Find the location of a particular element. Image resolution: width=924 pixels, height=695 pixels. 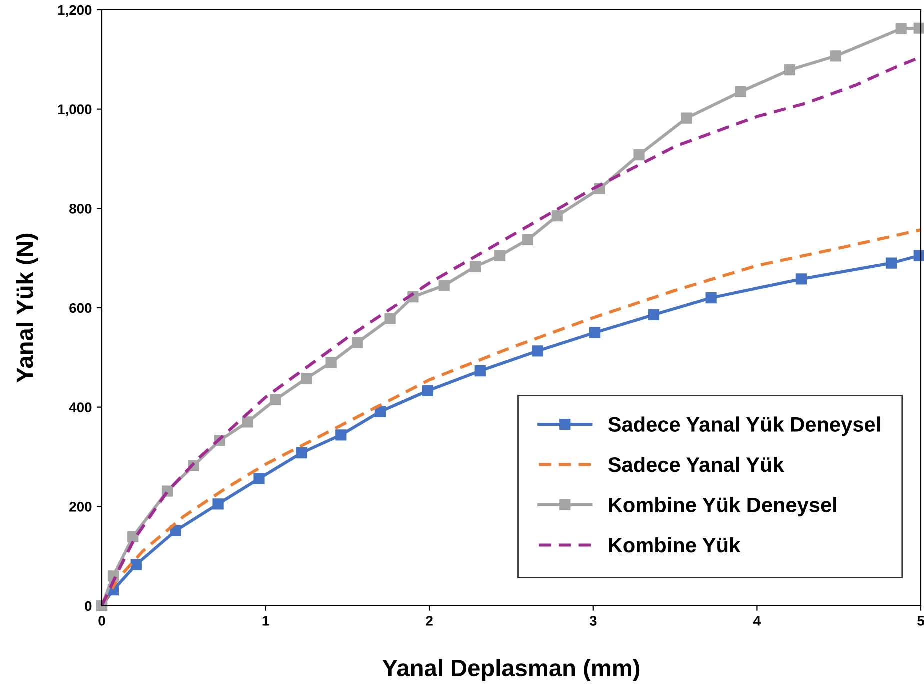

x-tick-label: 0 is located at coordinates (102, 621).